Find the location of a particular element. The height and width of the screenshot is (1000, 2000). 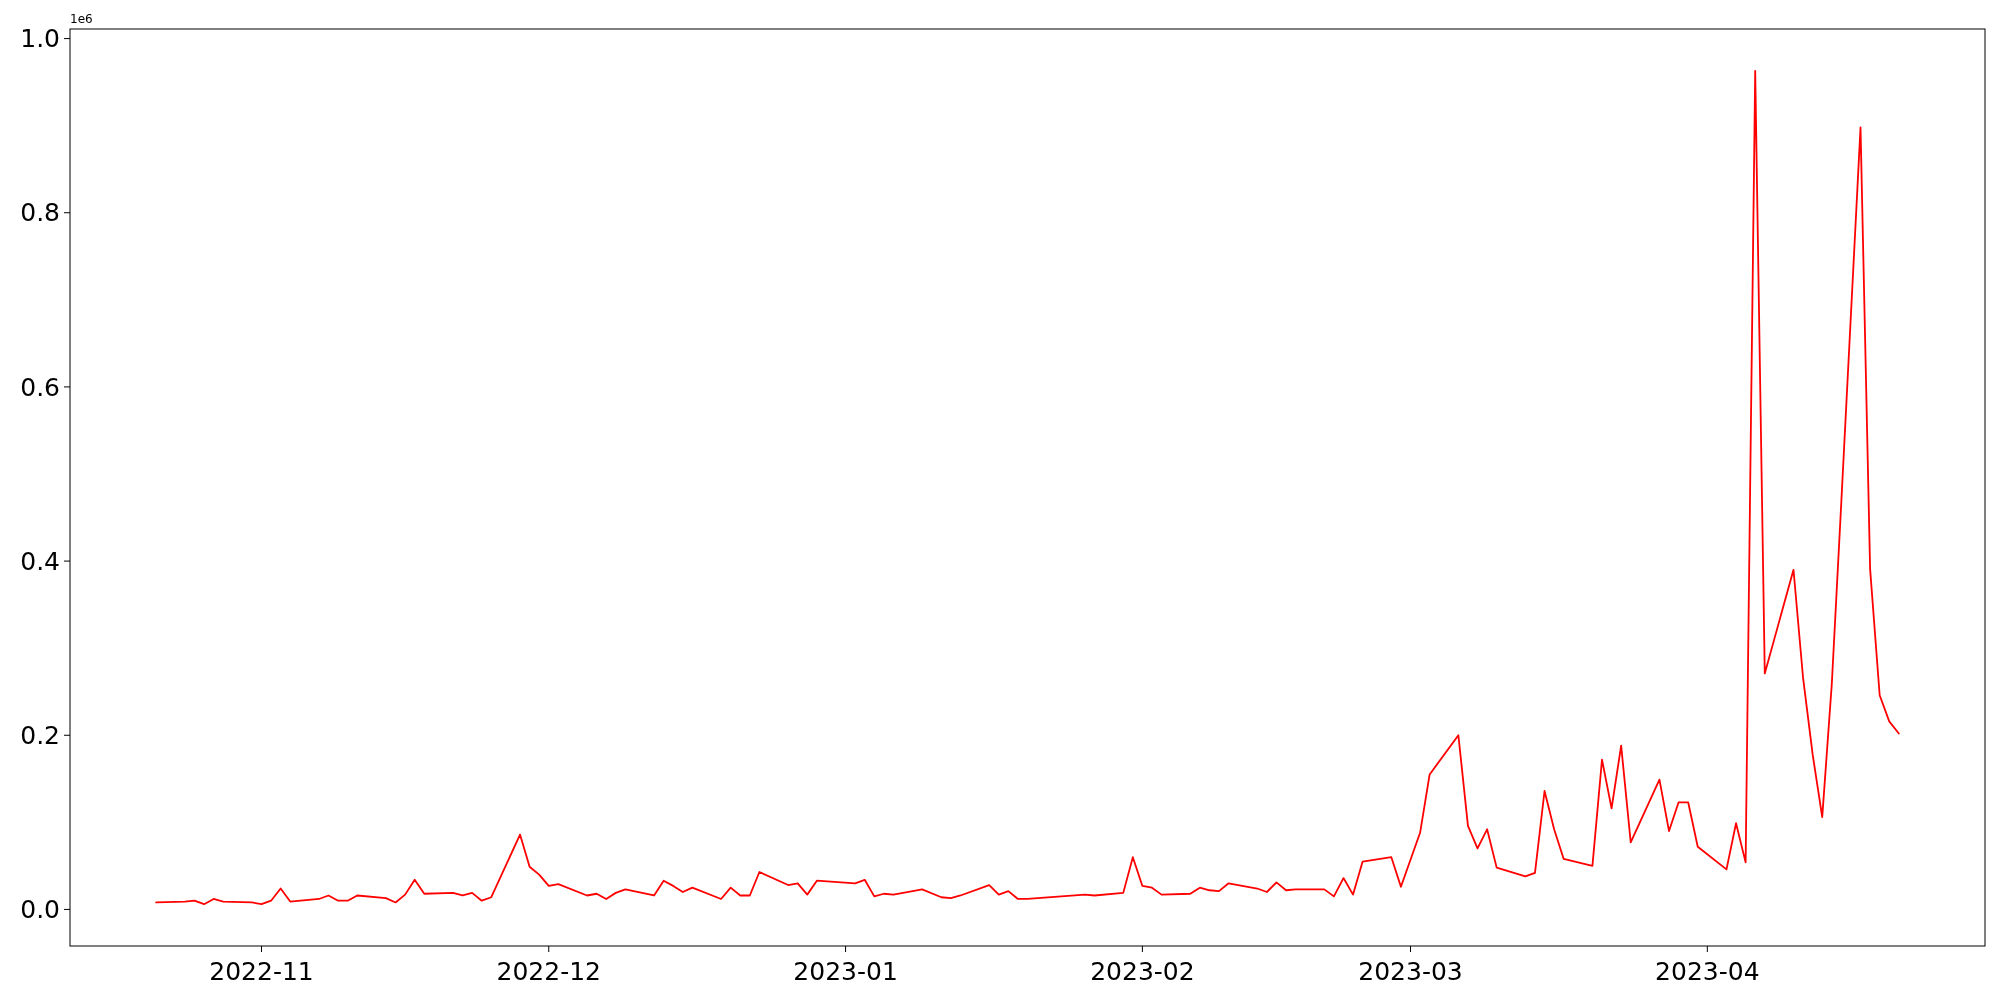

y-tick-label: 0.0 is located at coordinates (40, 910).